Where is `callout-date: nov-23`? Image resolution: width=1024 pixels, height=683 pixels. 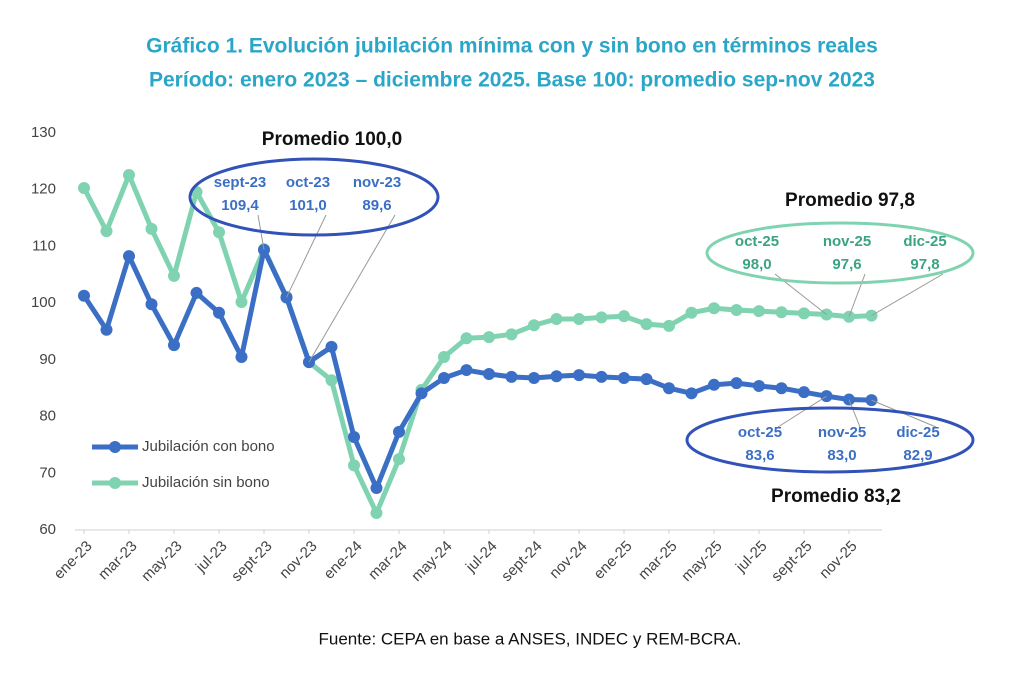
callout-date: nov-23 is located at coordinates (377, 182).